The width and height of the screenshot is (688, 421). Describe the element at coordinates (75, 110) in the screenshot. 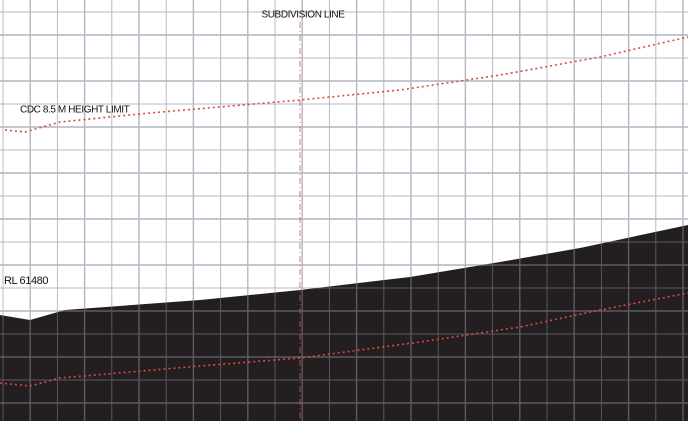

I see `height-limit-label: CDC 8.5 M HEIGHT LIMIT` at that location.